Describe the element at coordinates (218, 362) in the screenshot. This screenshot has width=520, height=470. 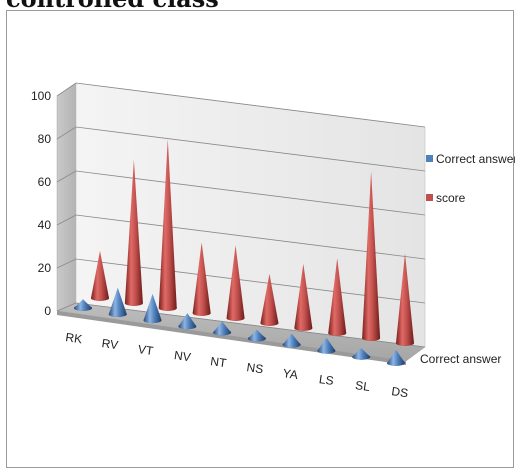
I see `category-label-nt: NT` at that location.